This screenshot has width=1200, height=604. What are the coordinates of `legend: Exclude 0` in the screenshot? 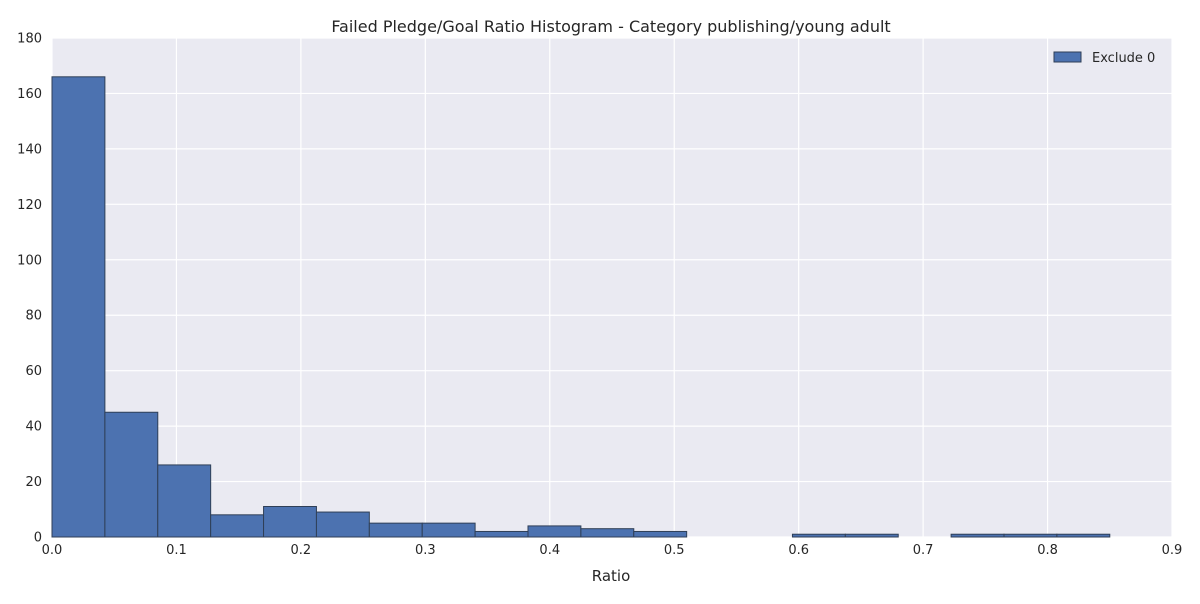 It's located at (1104, 58).